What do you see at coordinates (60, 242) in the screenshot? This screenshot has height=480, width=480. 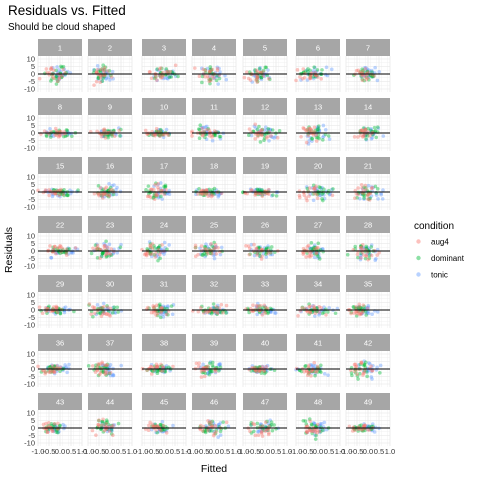 I see `facet-panel: 22` at bounding box center [60, 242].